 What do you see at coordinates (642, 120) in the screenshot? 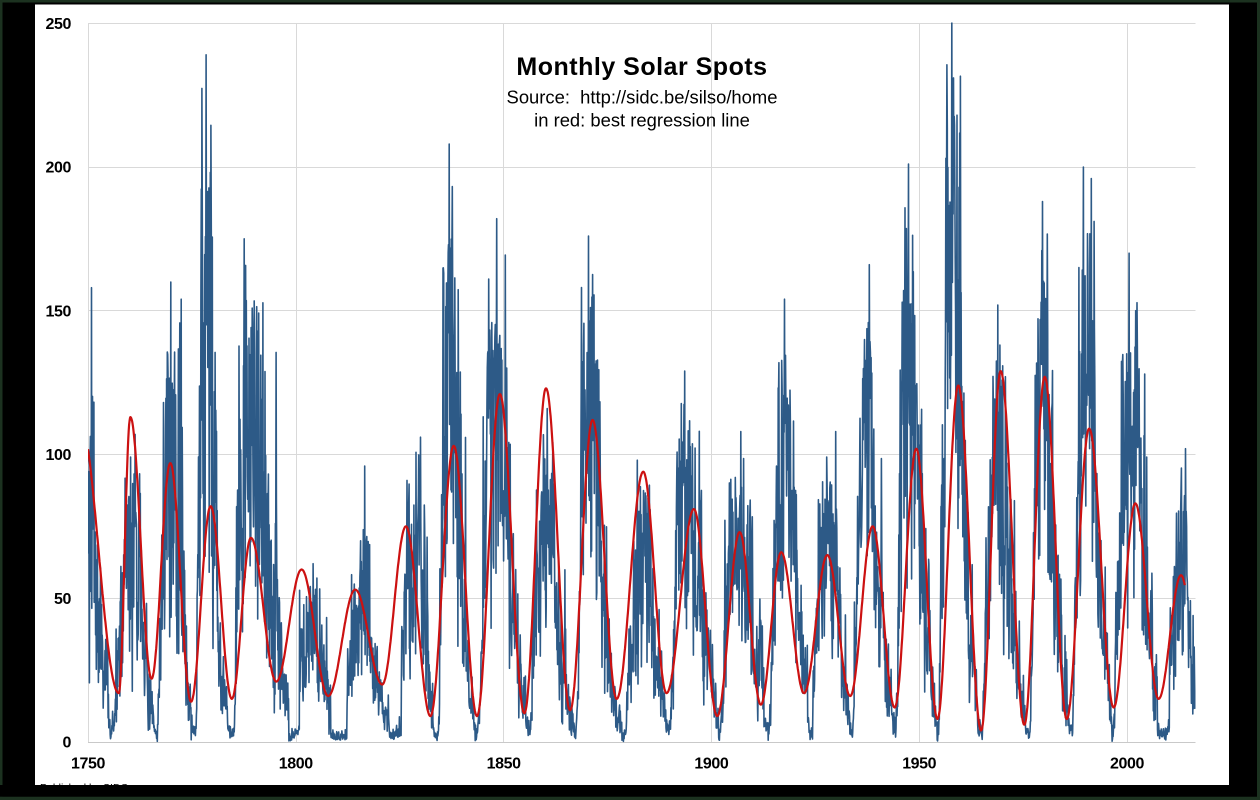
I see `svg-text: in red: best regression line` at bounding box center [642, 120].